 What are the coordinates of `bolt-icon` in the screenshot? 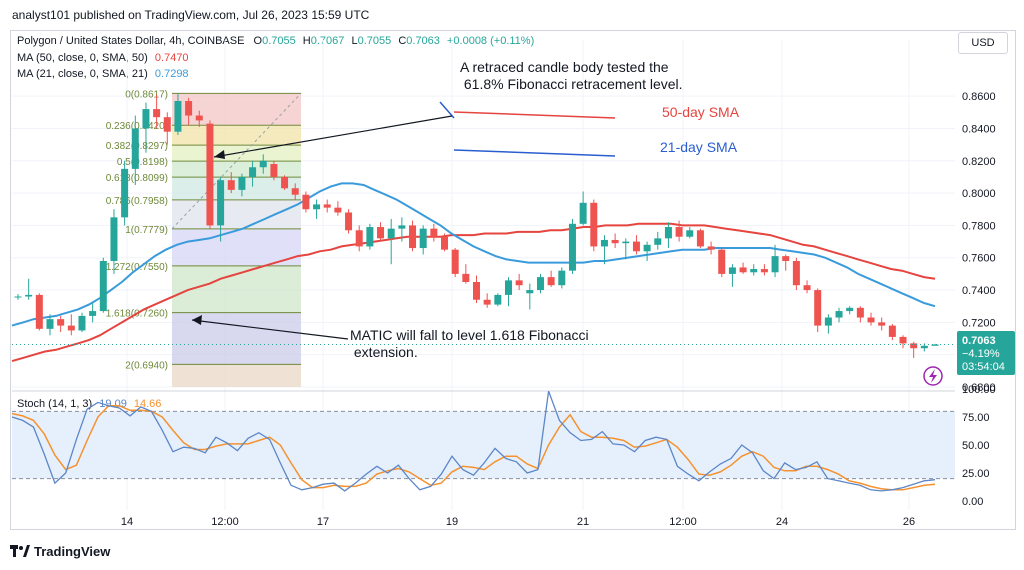 It's located at (933, 376).